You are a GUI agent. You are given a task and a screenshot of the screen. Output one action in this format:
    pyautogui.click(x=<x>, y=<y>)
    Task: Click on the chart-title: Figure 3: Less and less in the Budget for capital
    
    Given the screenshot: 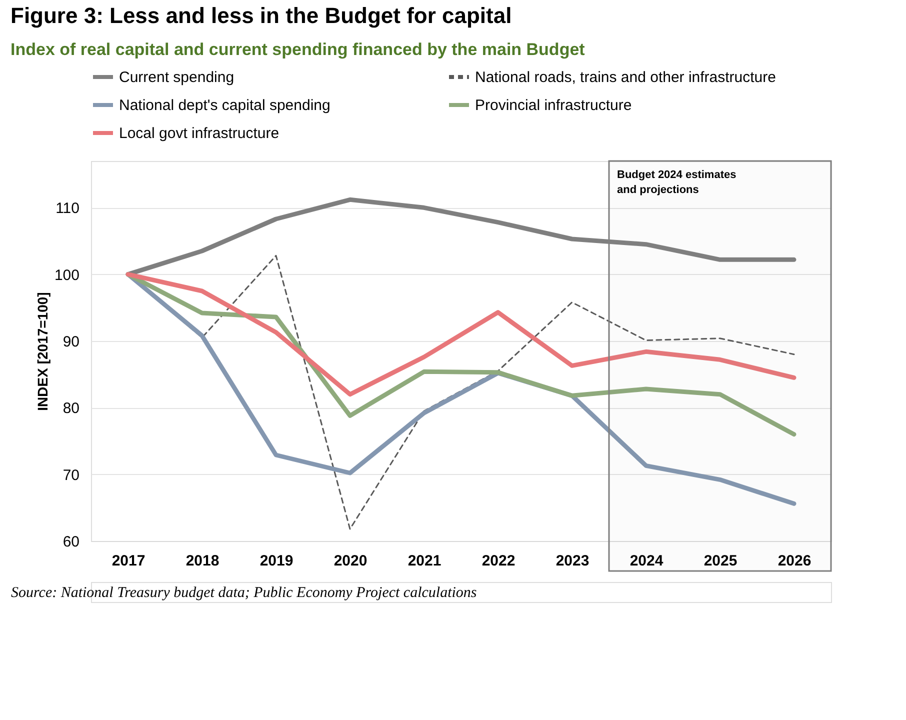 What is the action you would take?
    pyautogui.click(x=261, y=15)
    